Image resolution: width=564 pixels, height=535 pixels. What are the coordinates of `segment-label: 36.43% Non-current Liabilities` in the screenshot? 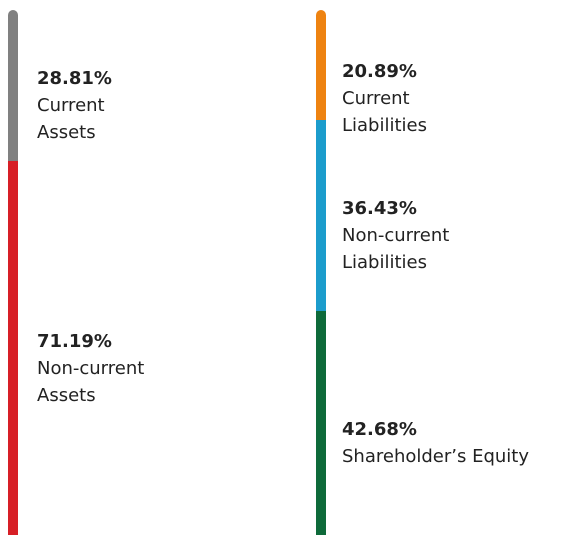 It's located at (395, 235).